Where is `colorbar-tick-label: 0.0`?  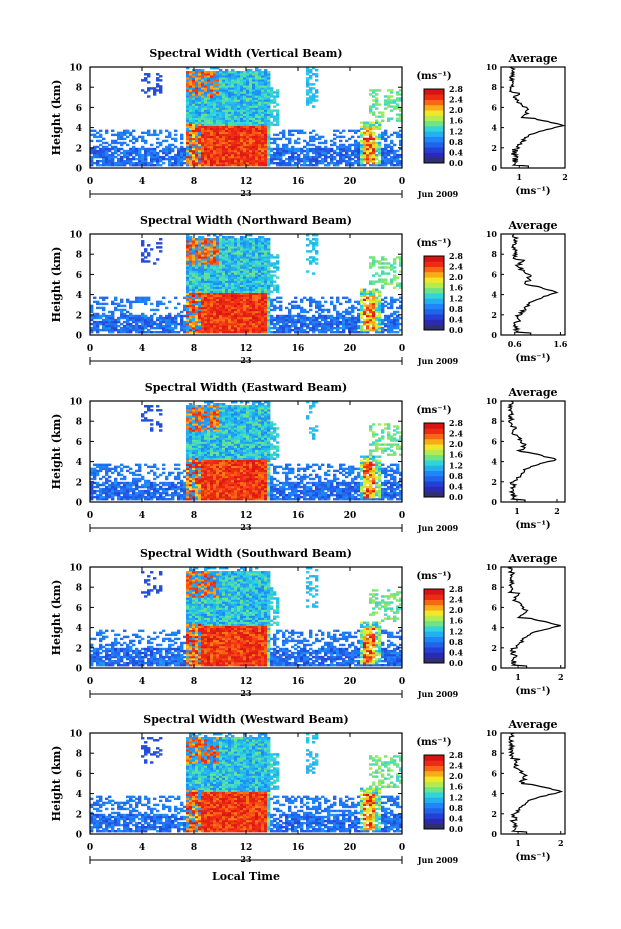
colorbar-tick-label: 0.0 is located at coordinates (456, 163).